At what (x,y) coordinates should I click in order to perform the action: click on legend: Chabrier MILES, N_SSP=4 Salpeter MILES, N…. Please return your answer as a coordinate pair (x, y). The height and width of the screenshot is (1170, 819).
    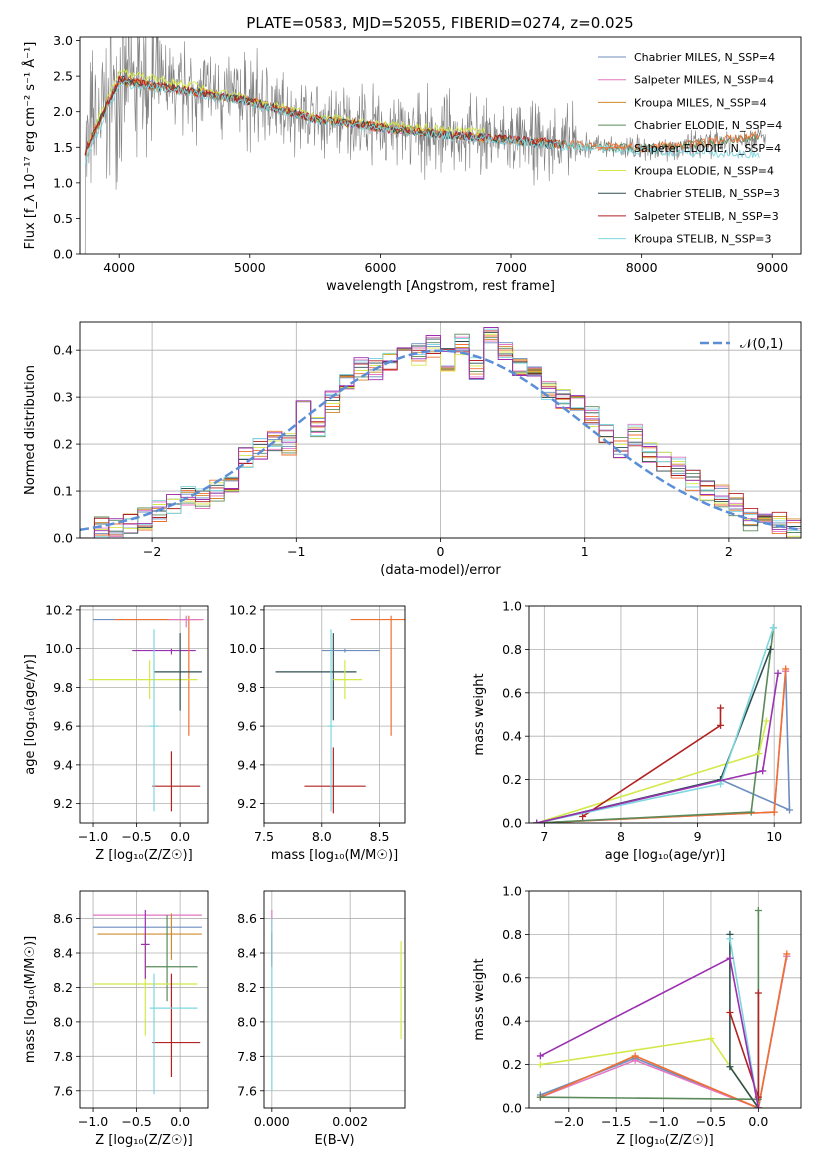
    Looking at the image, I should click on (690, 148).